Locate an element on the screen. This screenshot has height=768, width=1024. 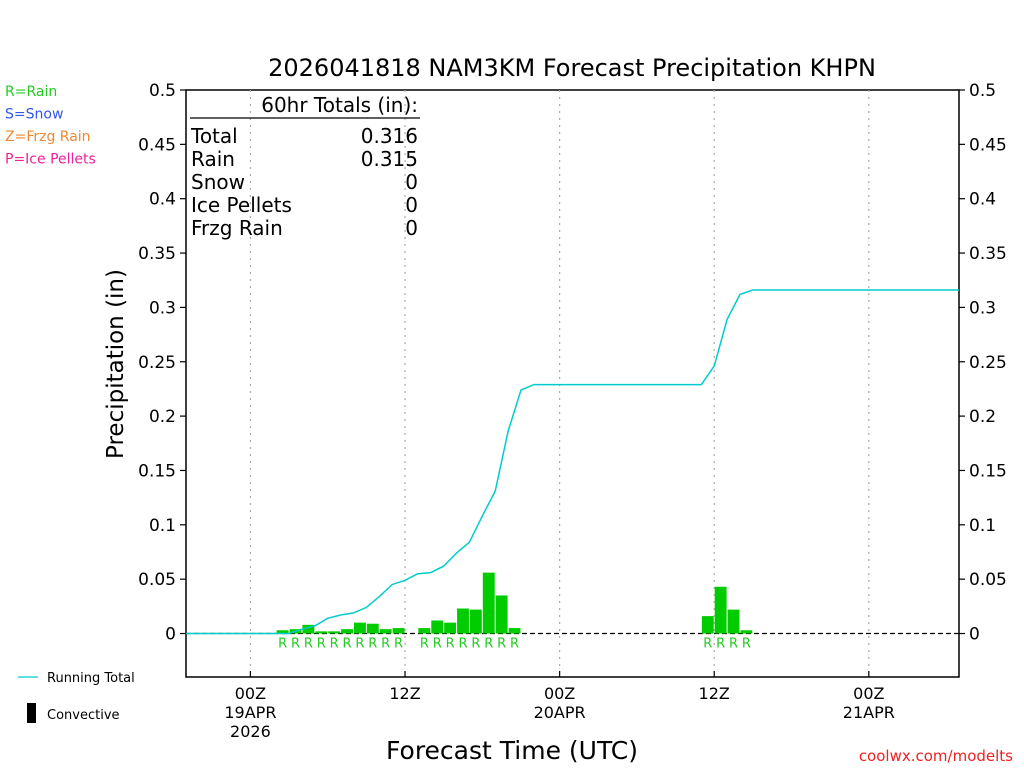
y-axis-label: Precipitation (in) is located at coordinates (116, 364).